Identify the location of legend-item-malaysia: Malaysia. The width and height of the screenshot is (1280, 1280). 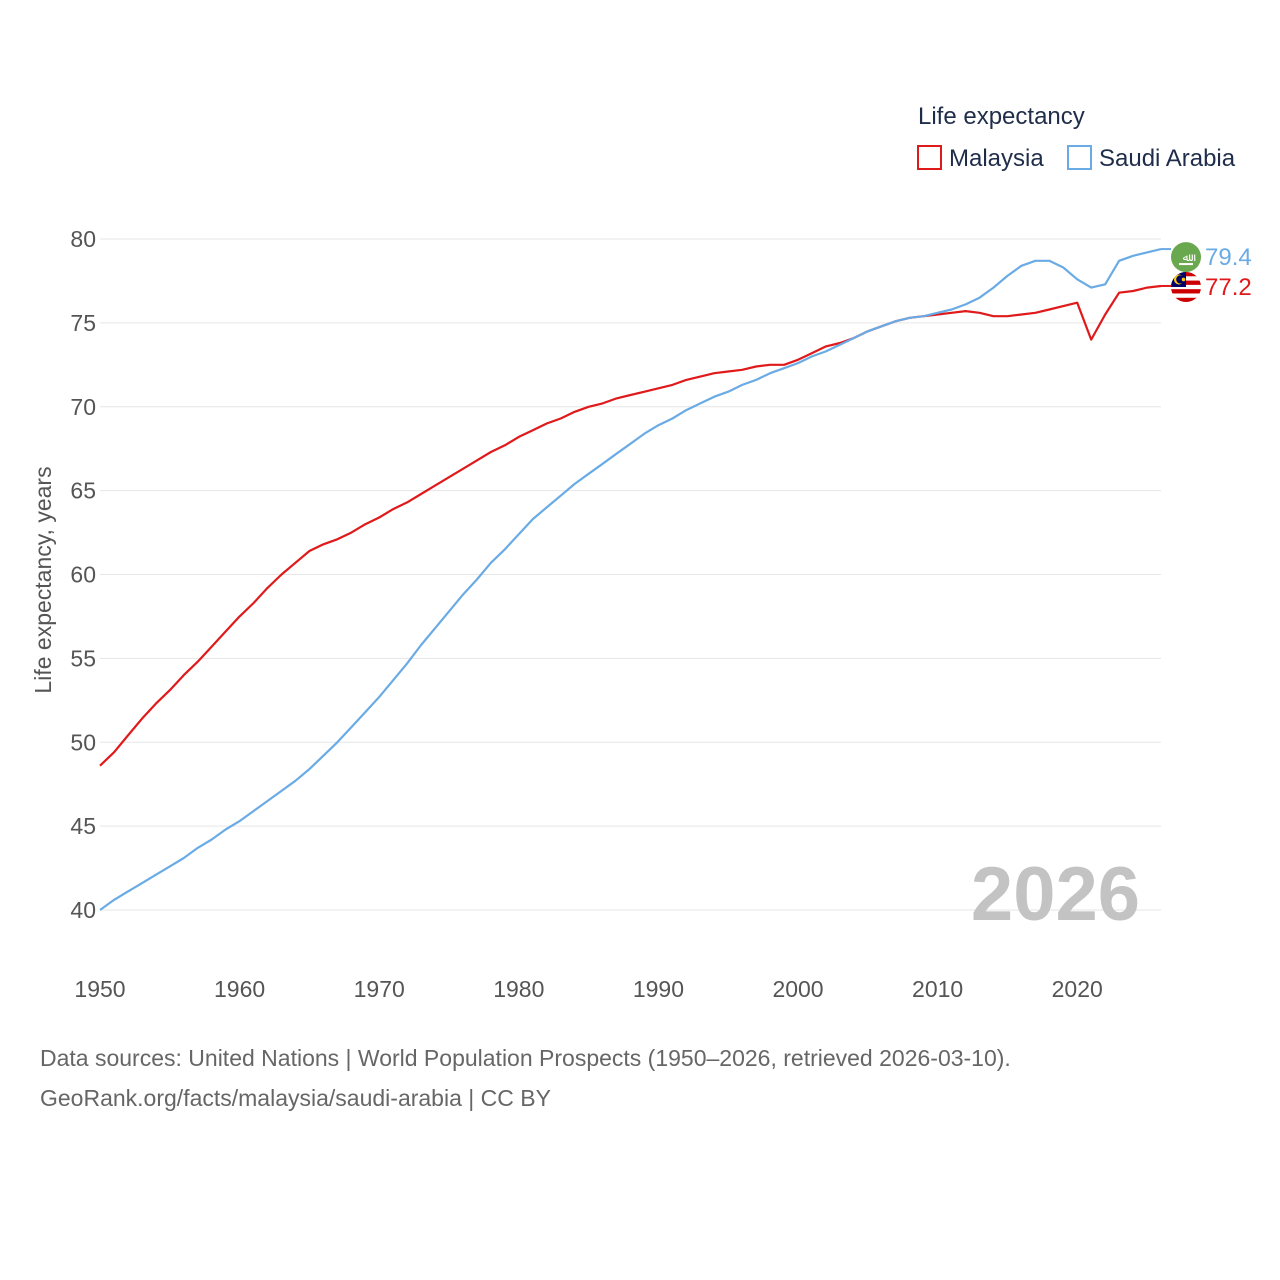
(980, 158).